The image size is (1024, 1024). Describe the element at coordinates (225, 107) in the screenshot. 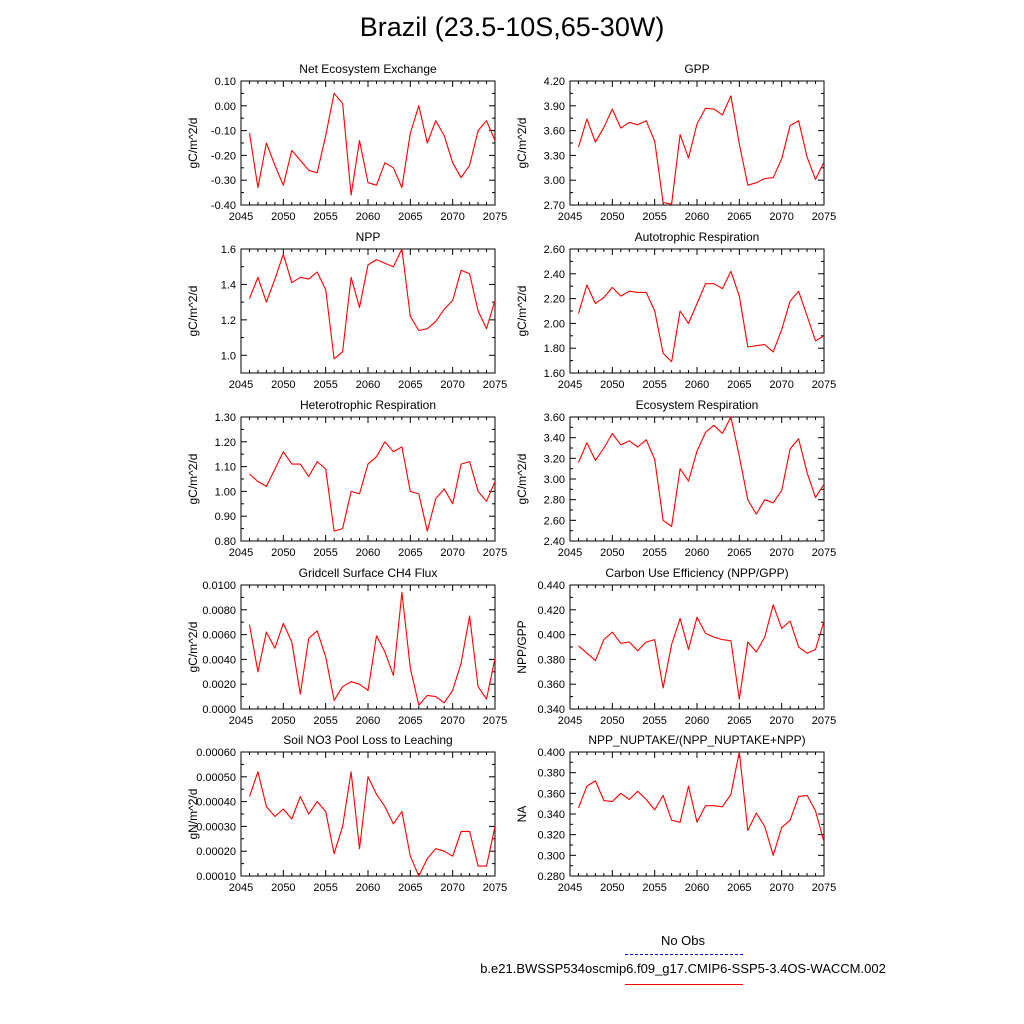

I see `y-tick-label: 0.00` at that location.